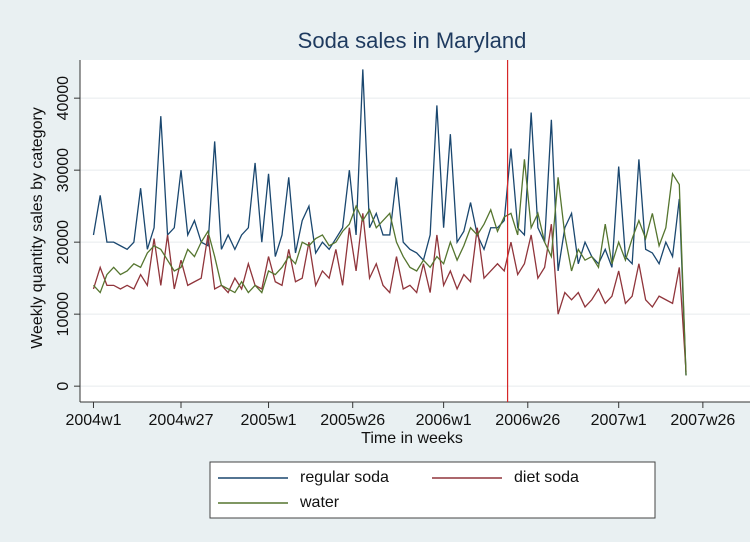 Image resolution: width=750 pixels, height=542 pixels. Describe the element at coordinates (412, 438) in the screenshot. I see `x-axis-title: Time in weeks` at that location.